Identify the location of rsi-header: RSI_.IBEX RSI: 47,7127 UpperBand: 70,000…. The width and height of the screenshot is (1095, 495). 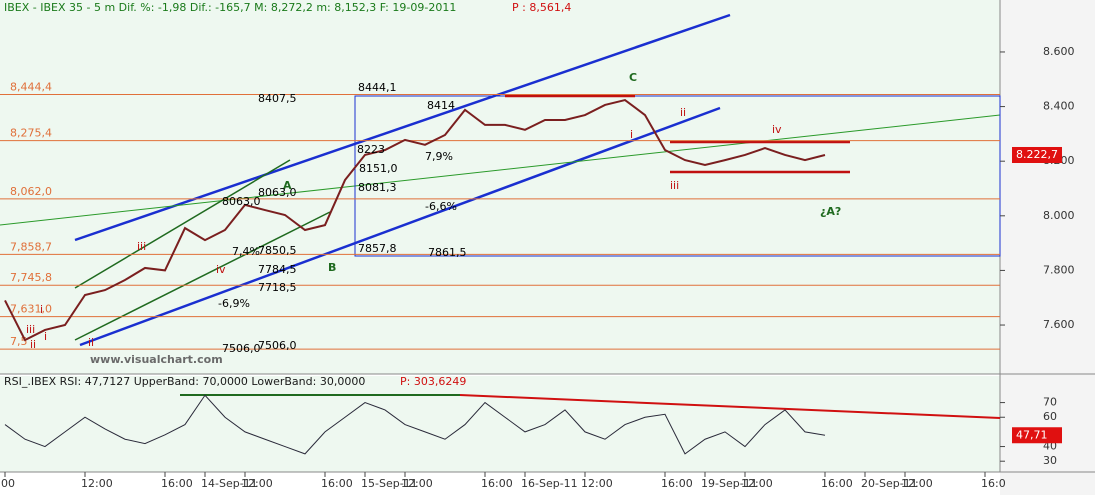
(184, 381).